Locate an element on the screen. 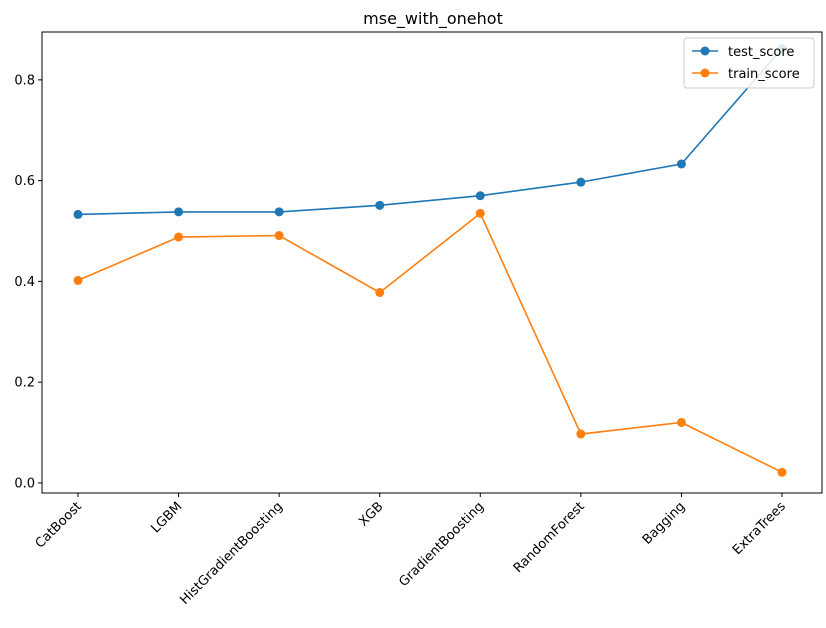 The image size is (826, 628). y-tick-label: 0.4 is located at coordinates (24, 282).